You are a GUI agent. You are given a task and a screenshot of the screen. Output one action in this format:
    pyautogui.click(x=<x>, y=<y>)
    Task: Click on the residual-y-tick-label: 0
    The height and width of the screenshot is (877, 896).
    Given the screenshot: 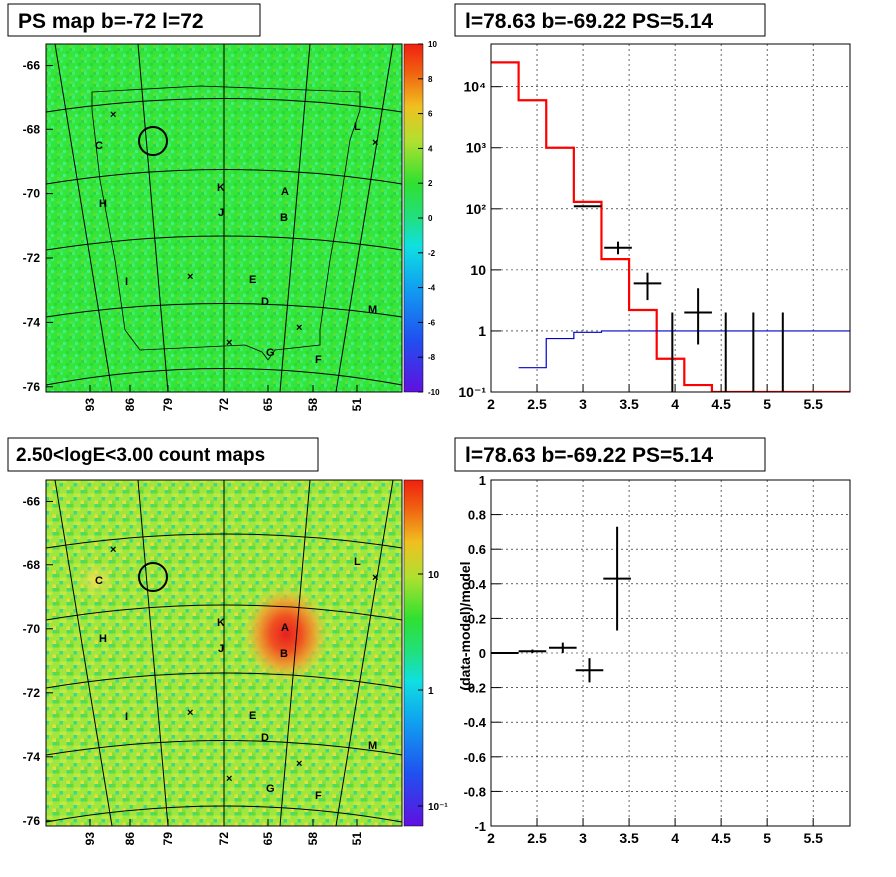 What is the action you would take?
    pyautogui.click(x=482, y=653)
    